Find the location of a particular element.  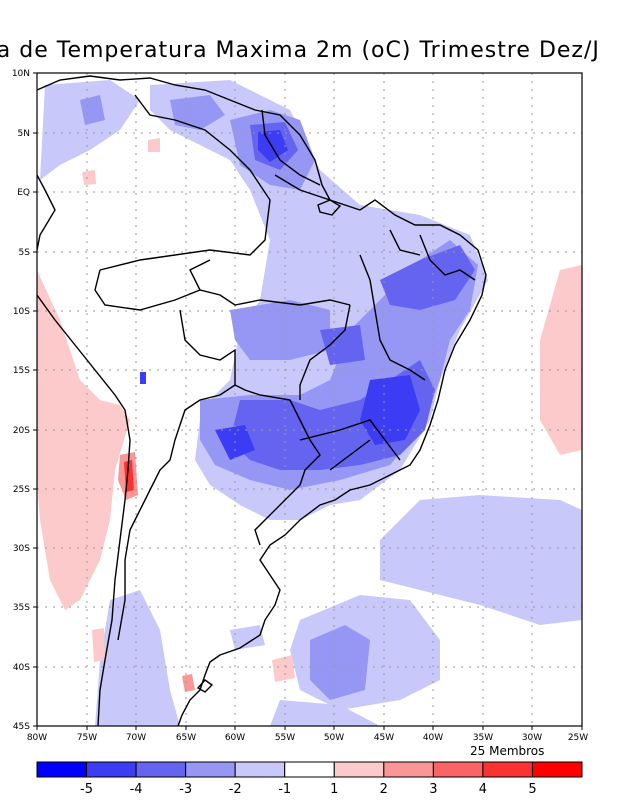

colorbar-labels: -5 -4 -3 -2 -1 1 2 3 4 5 is located at coordinates (308, 789).